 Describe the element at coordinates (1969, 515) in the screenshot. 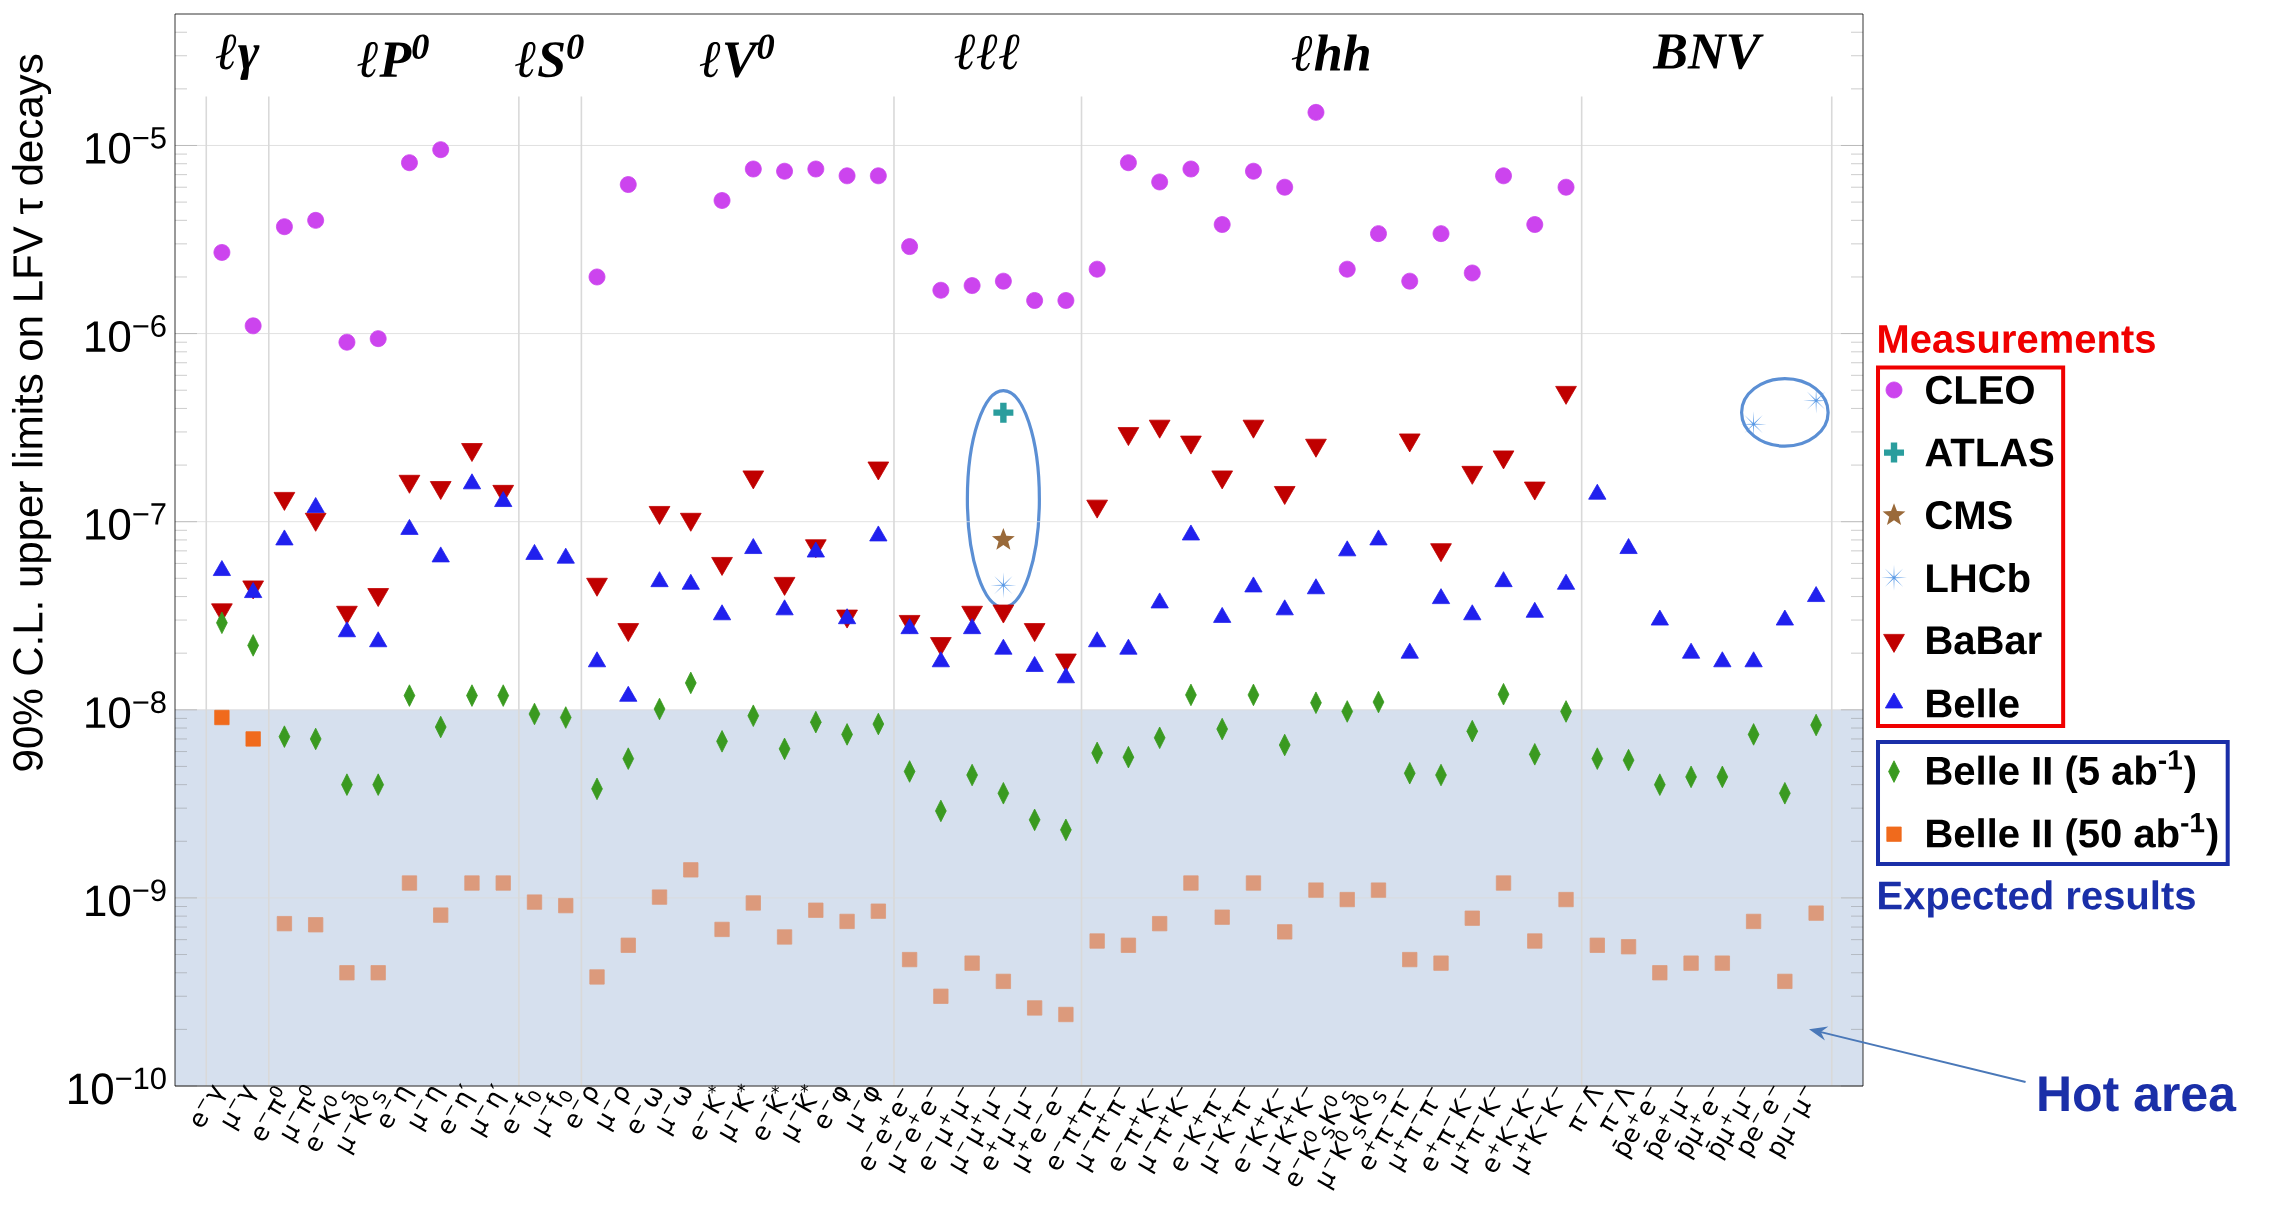

I see `legend-label: CMS` at that location.